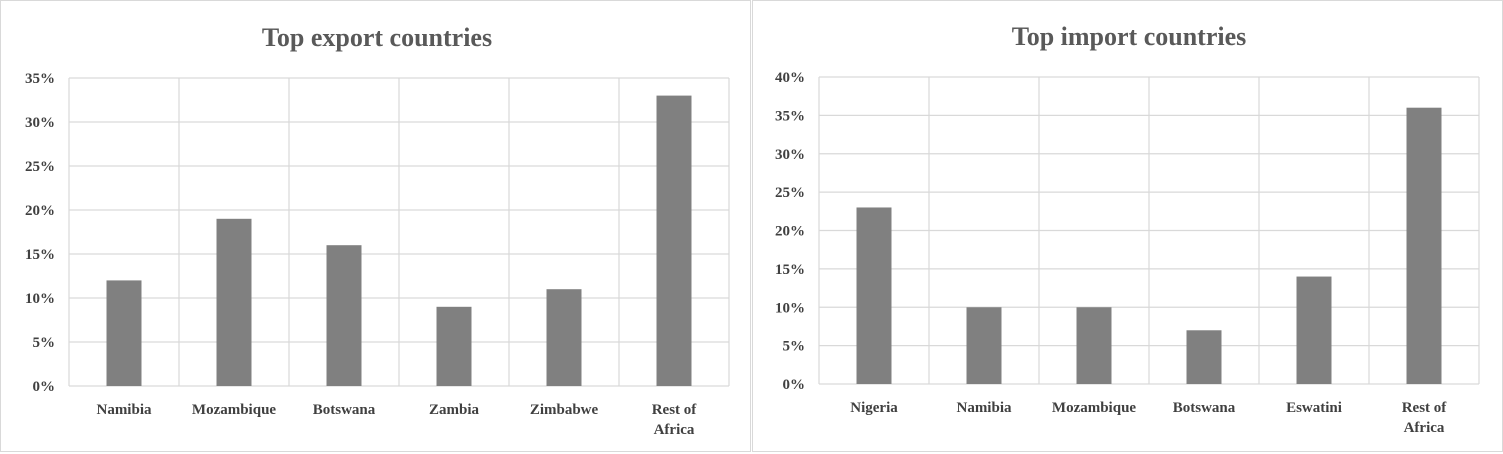 This screenshot has width=1503, height=454. What do you see at coordinates (1129, 36) in the screenshot?
I see `chart-title: Top import countries` at bounding box center [1129, 36].